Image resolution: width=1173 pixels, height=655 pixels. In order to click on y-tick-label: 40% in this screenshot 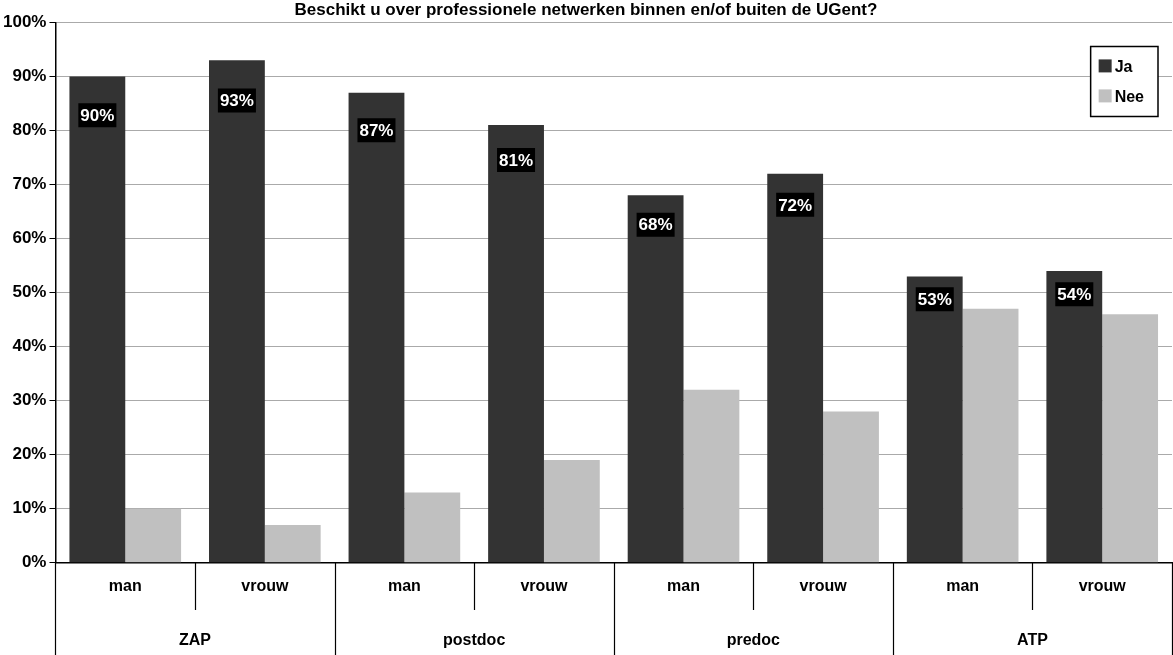, I will do `click(29, 346)`.